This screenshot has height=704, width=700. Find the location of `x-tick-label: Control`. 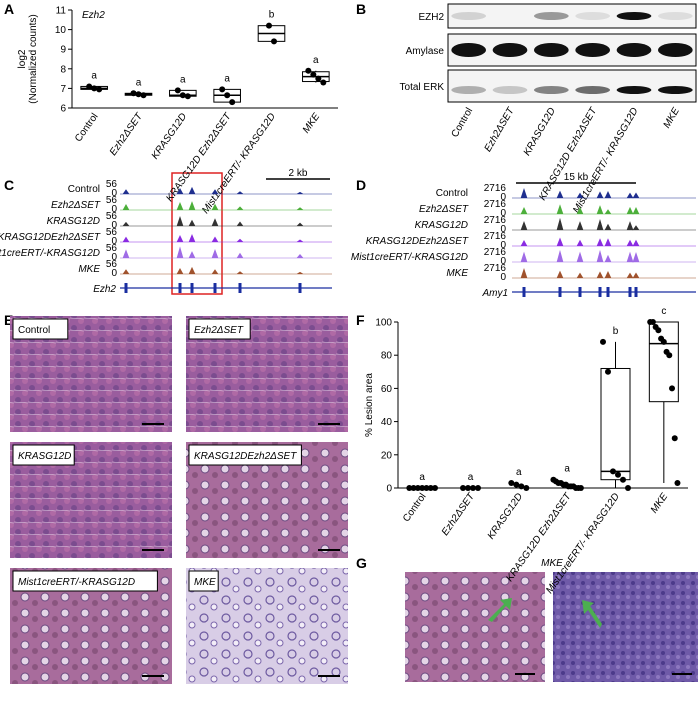

x-tick-label: Control is located at coordinates (87, 127).